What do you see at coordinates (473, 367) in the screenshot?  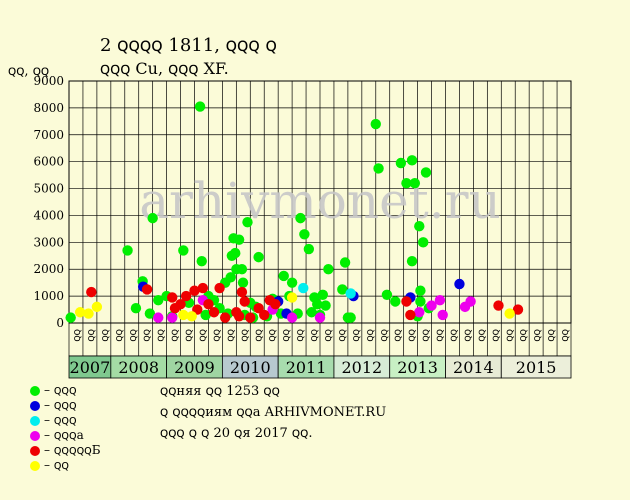 I see `year-label: 2014` at bounding box center [473, 367].